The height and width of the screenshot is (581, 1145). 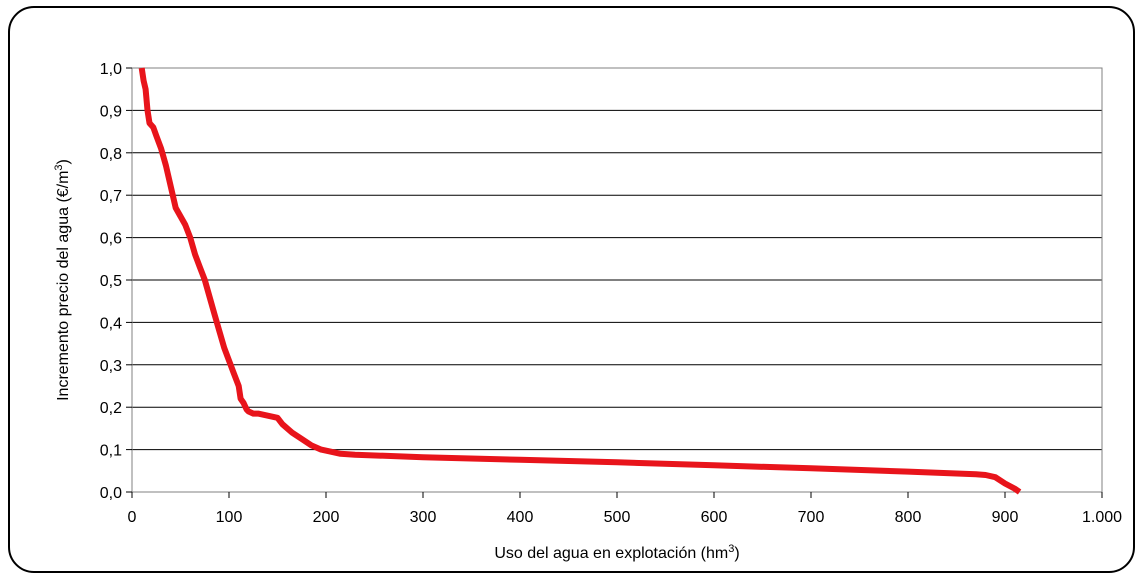 I want to click on x-tick-label: 300, so click(x=423, y=517).